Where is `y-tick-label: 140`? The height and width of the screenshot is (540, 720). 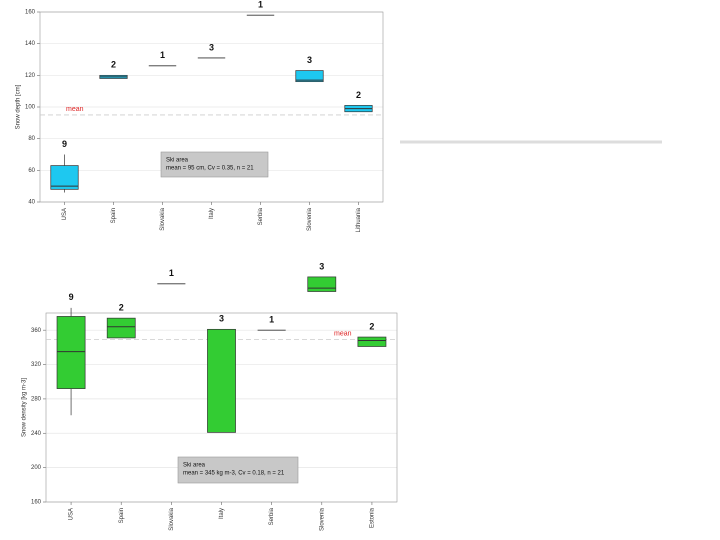 y-tick-label: 140 is located at coordinates (30, 44).